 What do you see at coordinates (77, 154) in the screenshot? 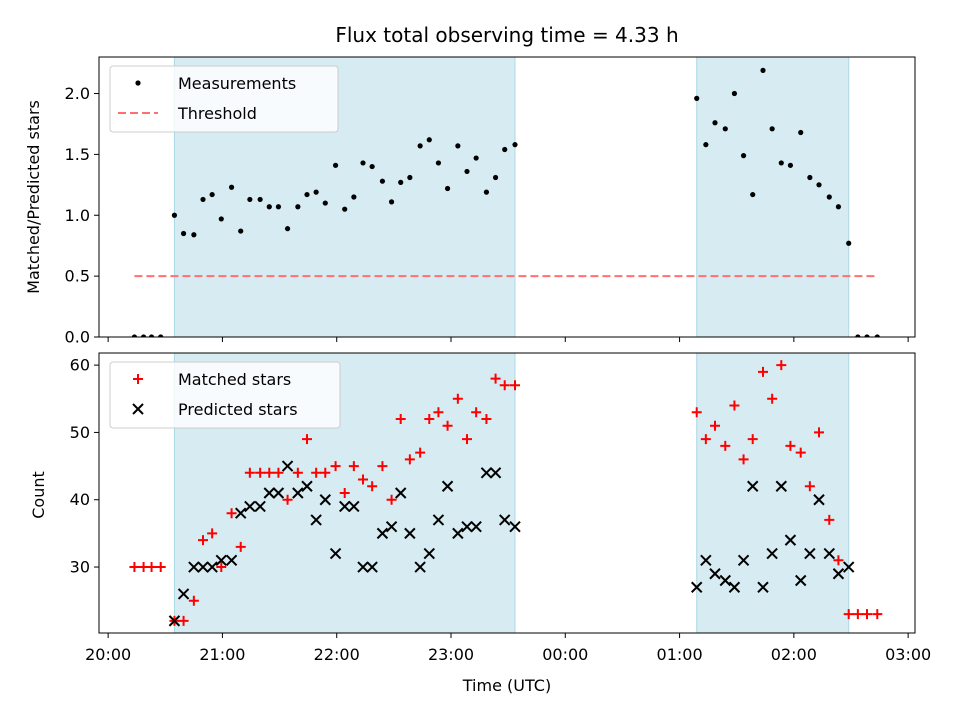
I see `y-tick-label: 1.5` at bounding box center [77, 154].